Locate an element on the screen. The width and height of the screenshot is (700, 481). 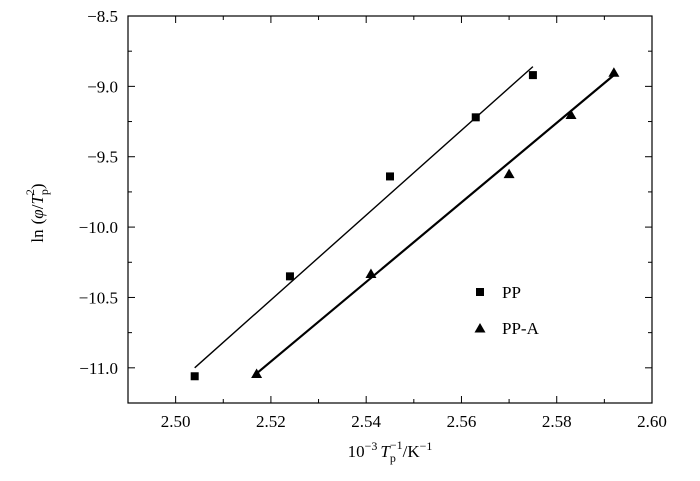
y-tick-label: −9.0 is located at coordinates (102, 86).